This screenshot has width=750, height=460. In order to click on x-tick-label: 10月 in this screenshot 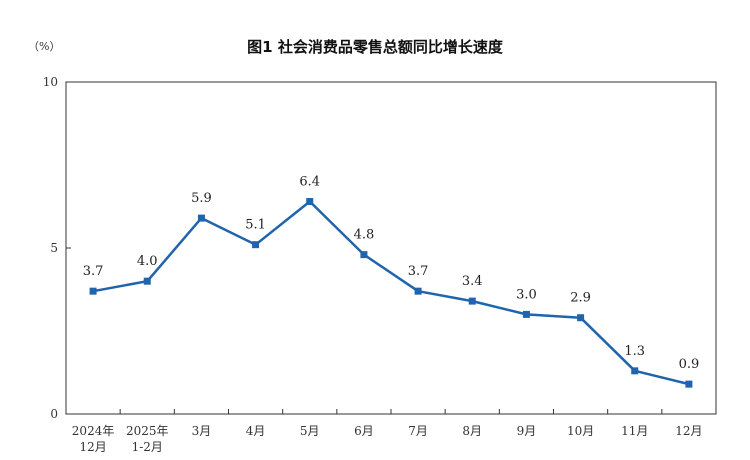, I will do `click(580, 431)`.